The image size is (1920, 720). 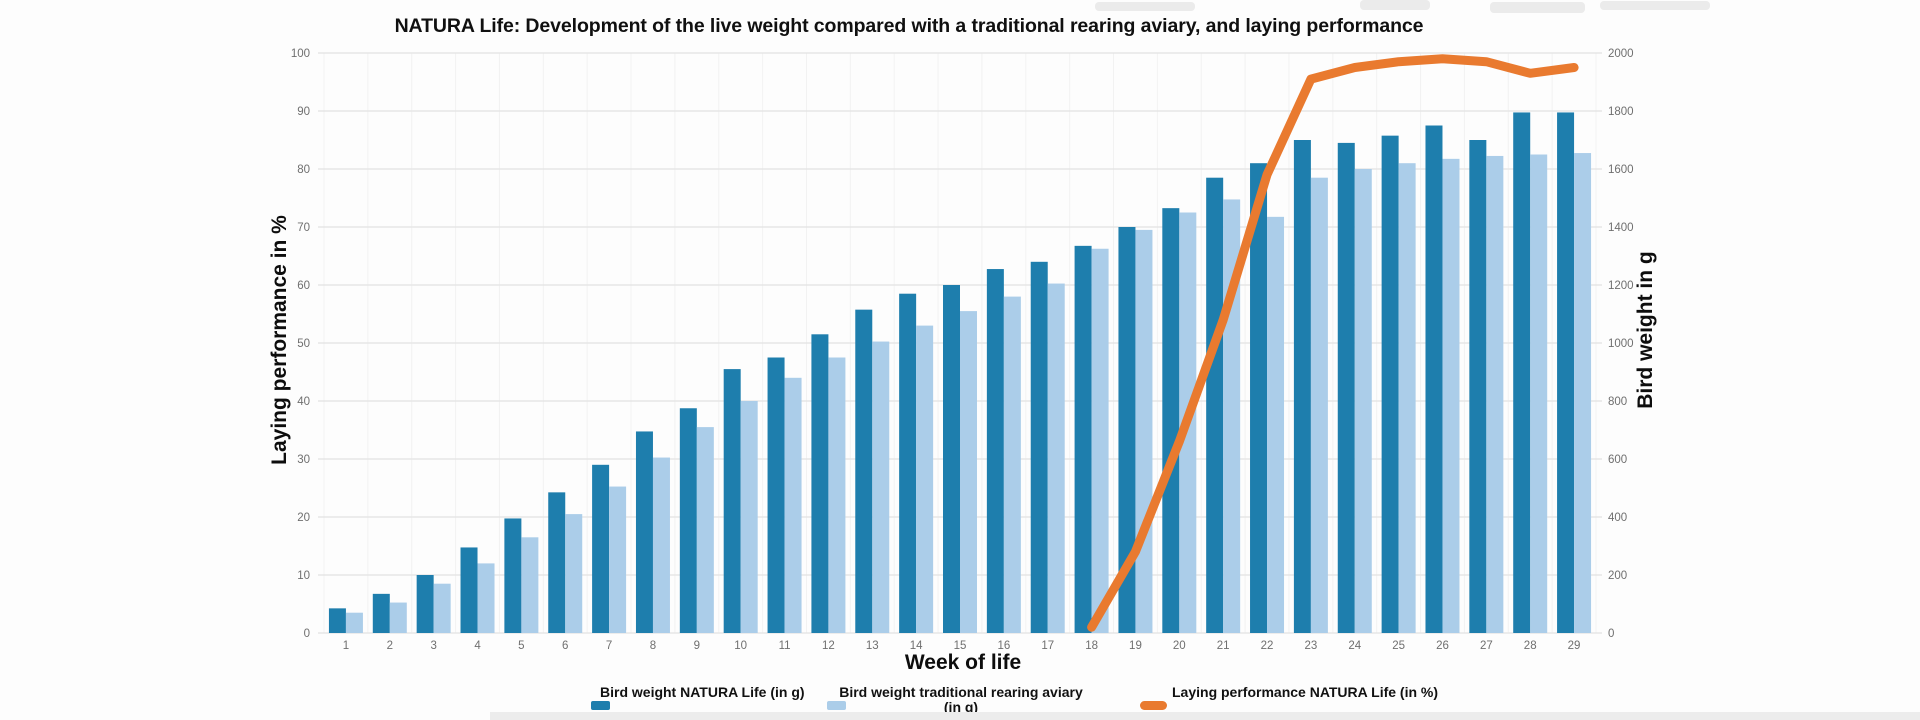 I want to click on x-tick-label-week-29: 29, so click(x=1574, y=646).